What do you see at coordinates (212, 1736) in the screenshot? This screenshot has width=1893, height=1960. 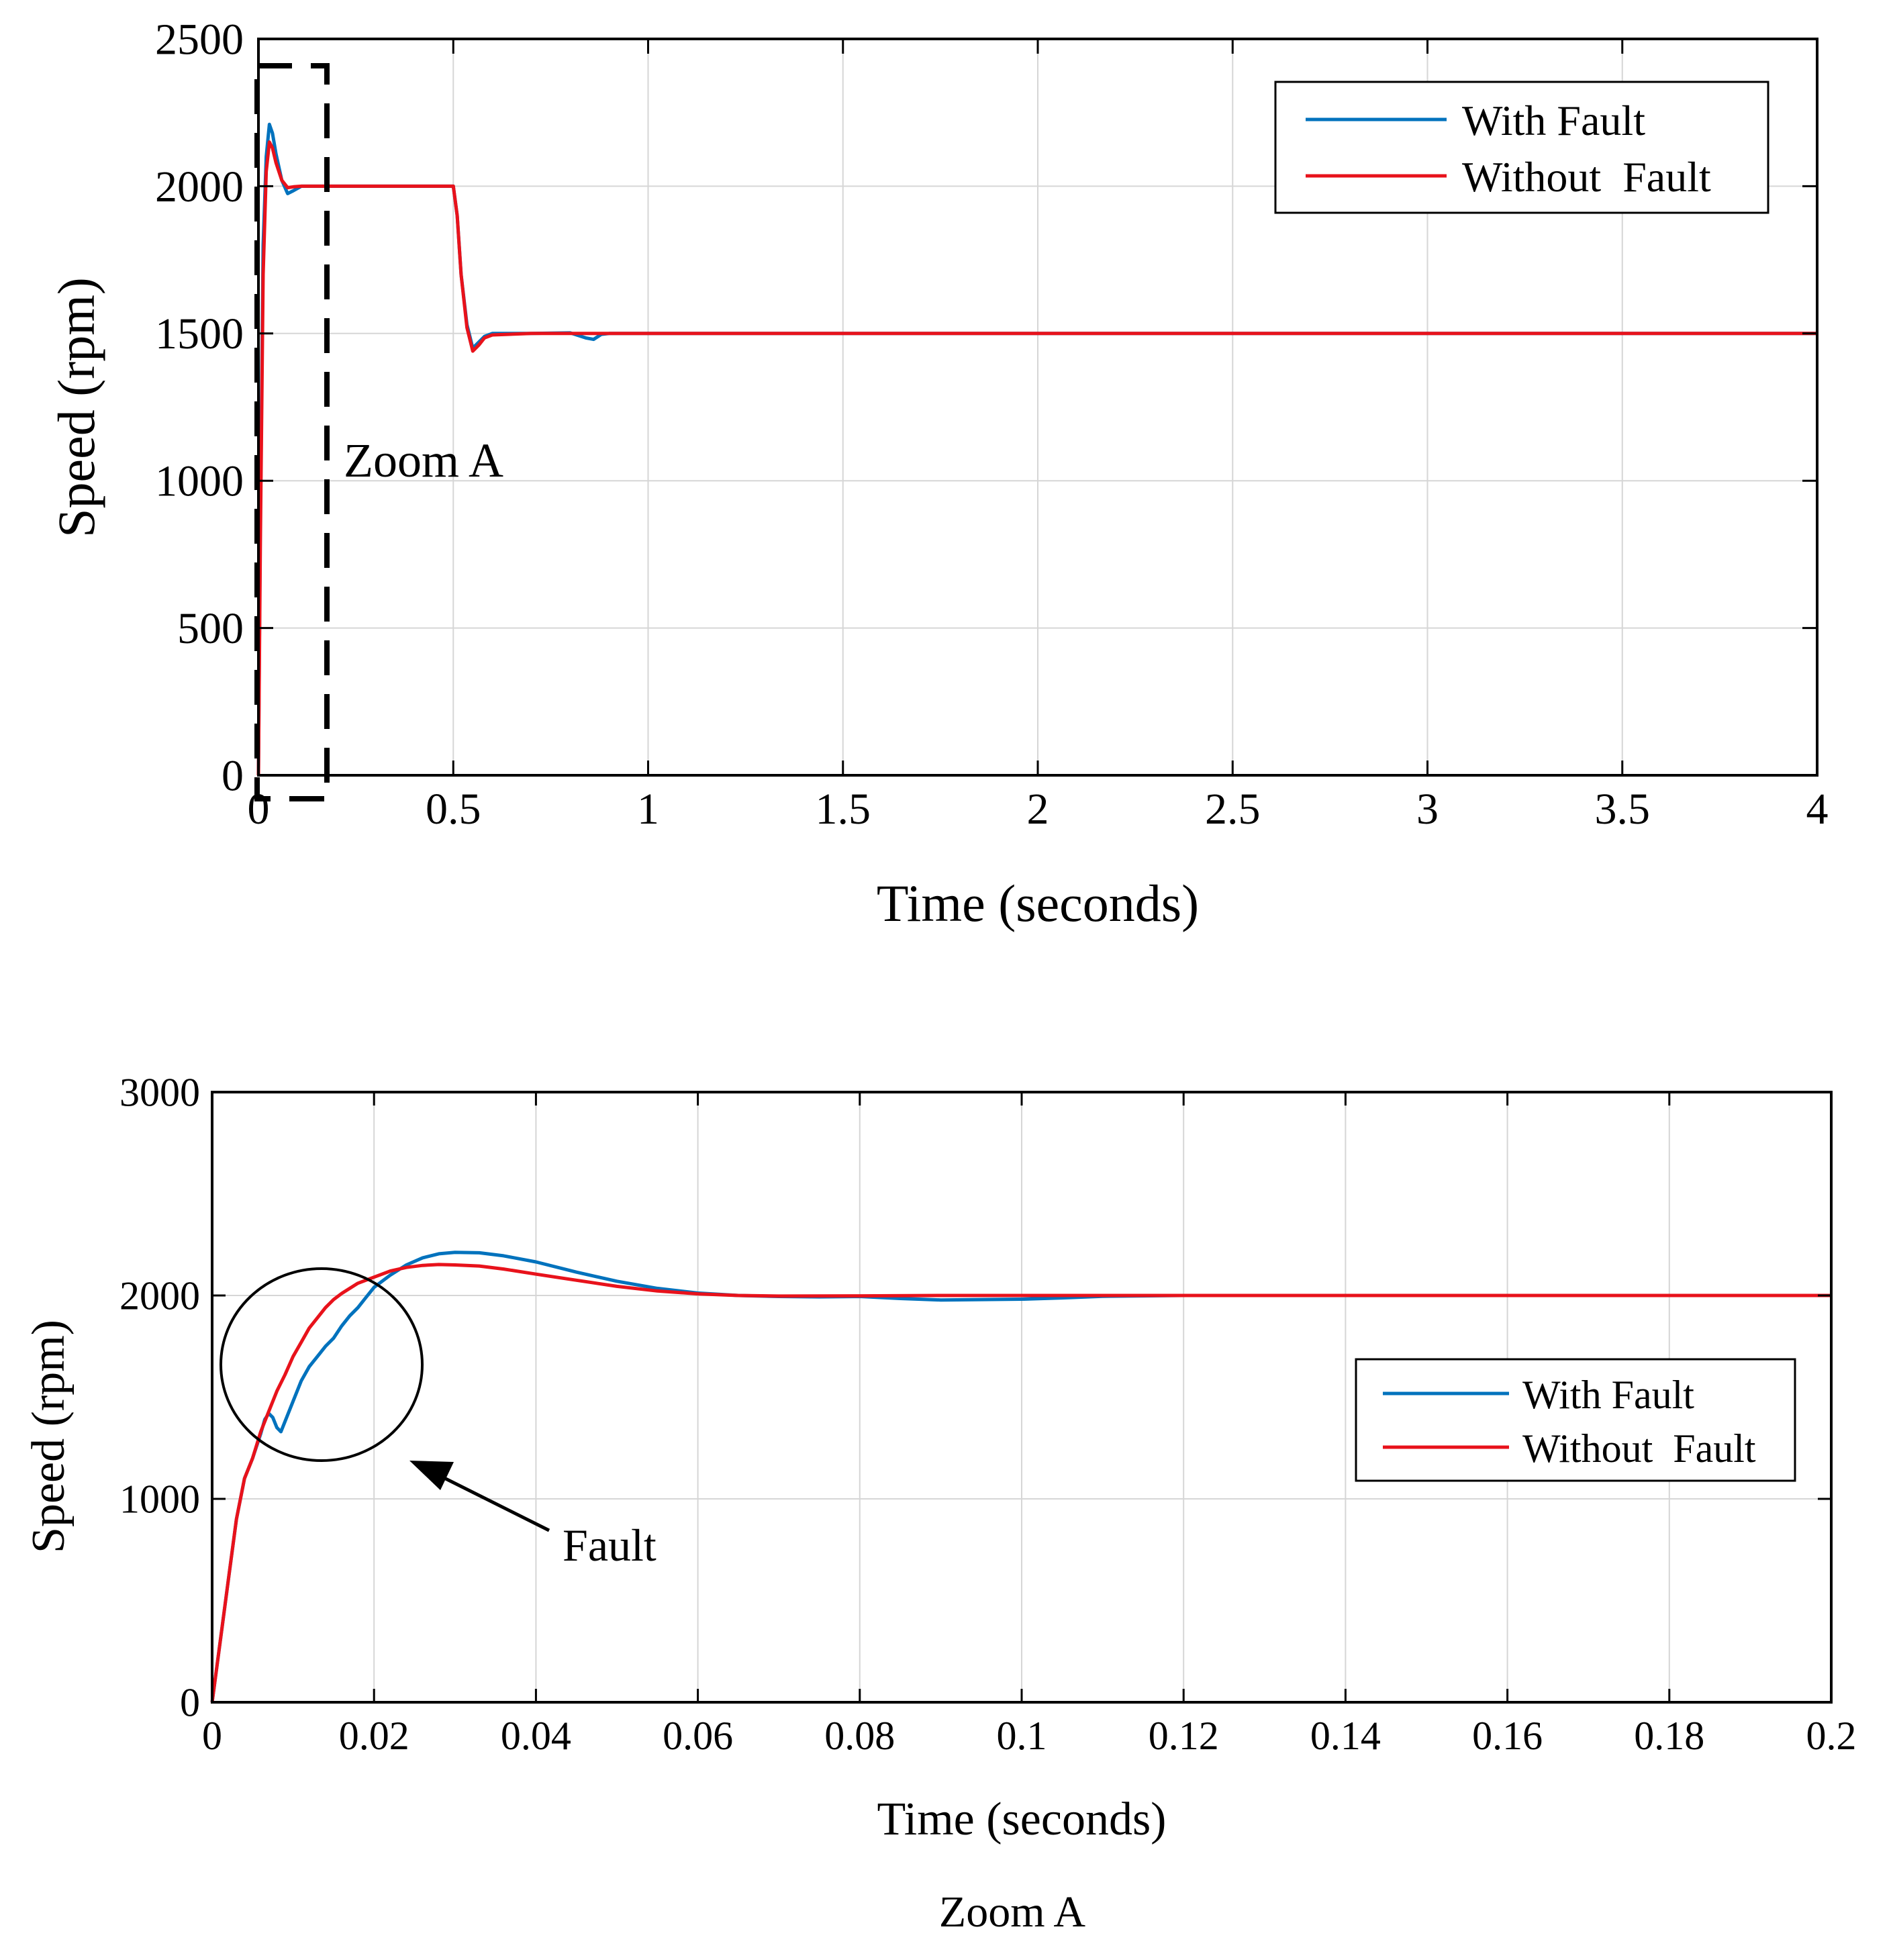 I see `zoom-xtick-label: 0` at bounding box center [212, 1736].